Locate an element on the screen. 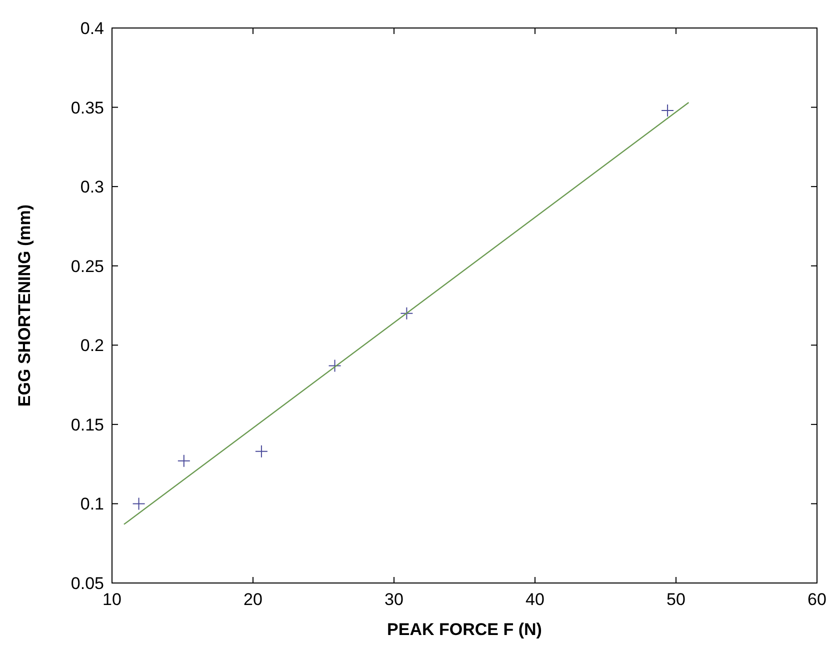  y-tick-label: 0.35 is located at coordinates (87, 108).